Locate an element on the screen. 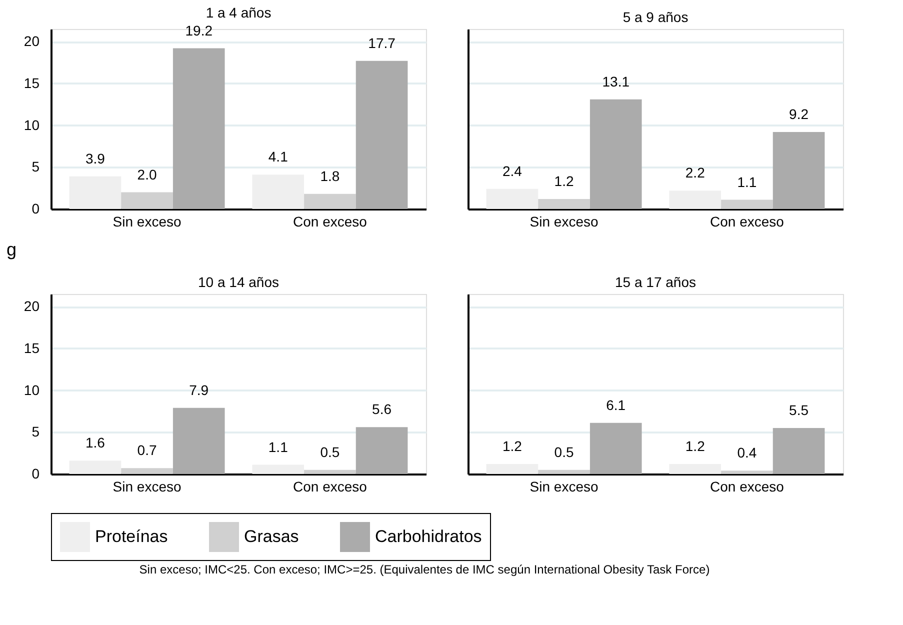 This screenshot has height=625, width=903. data-label: 19.2 is located at coordinates (199, 30).